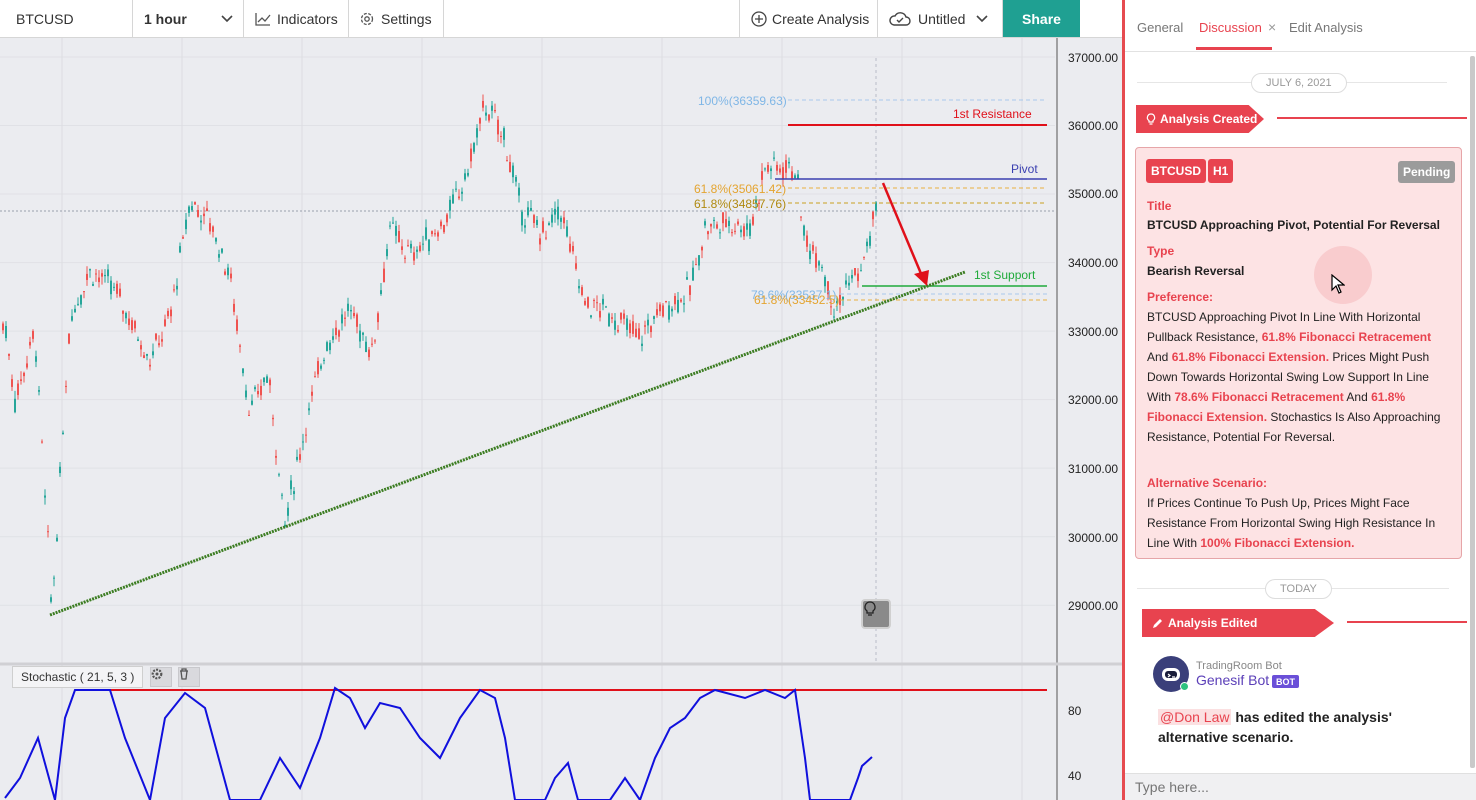 The image size is (1476, 800). Describe the element at coordinates (1123, 400) in the screenshot. I see `panel-divider` at that location.